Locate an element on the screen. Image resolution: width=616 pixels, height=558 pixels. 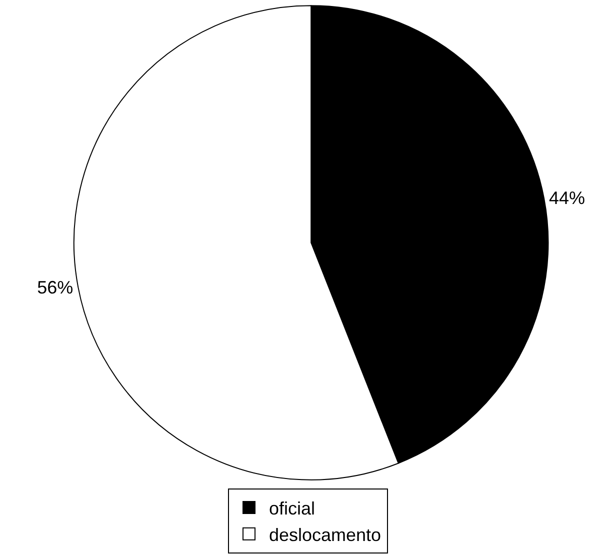
legend-label: deslocamento is located at coordinates (325, 534).